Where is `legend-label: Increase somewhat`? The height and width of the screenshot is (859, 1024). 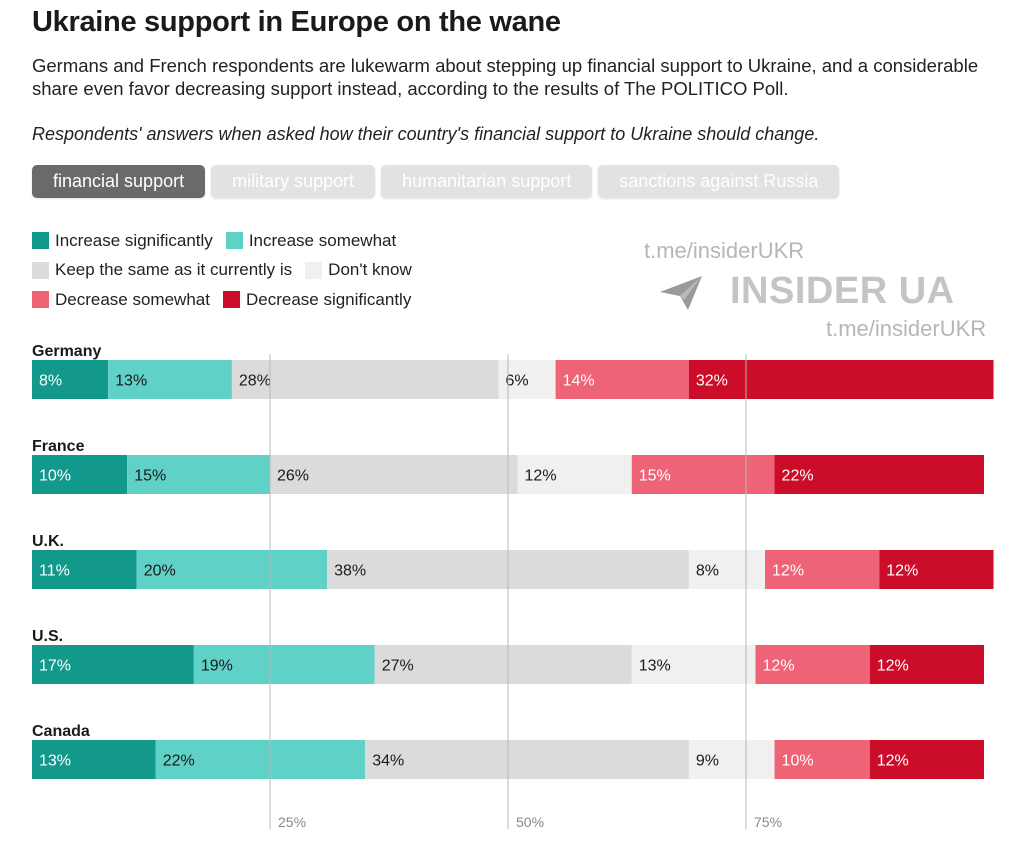 legend-label: Increase somewhat is located at coordinates (322, 240).